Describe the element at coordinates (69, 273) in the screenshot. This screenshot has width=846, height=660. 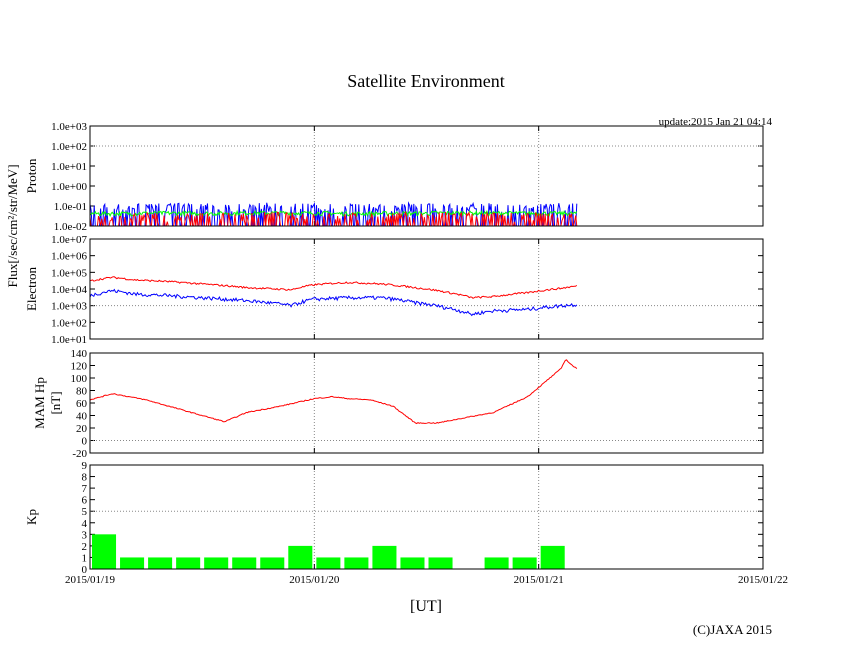
I see `y-tick-label: 1.0e+05` at that location.